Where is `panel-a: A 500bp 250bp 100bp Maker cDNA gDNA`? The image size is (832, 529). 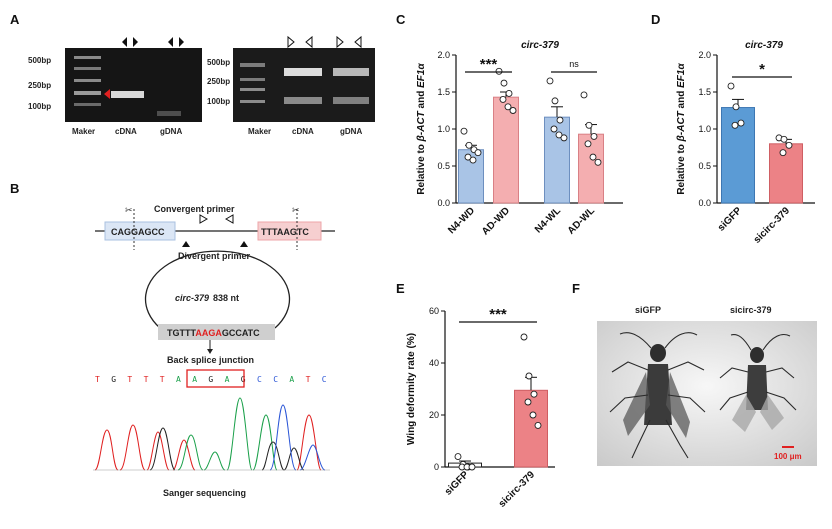
panel-a: A 500bp 250bp 100bp Maker cDNA gDNA is located at coordinates (192, 74).